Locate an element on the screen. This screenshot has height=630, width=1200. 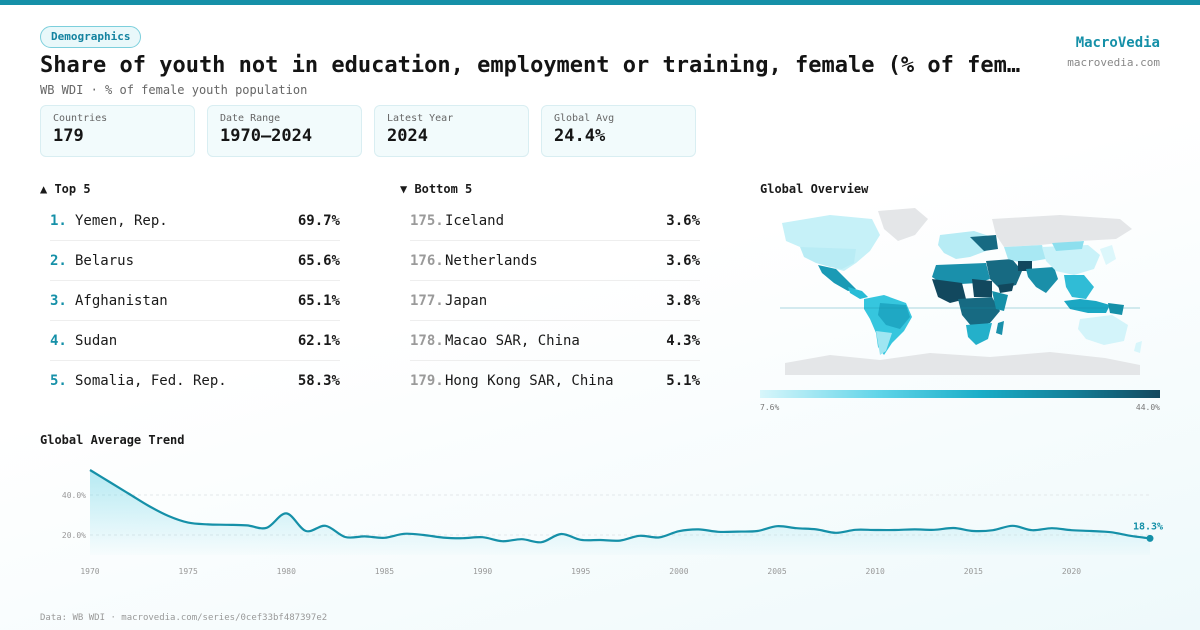
map-region-china is located at coordinates (1071, 260).